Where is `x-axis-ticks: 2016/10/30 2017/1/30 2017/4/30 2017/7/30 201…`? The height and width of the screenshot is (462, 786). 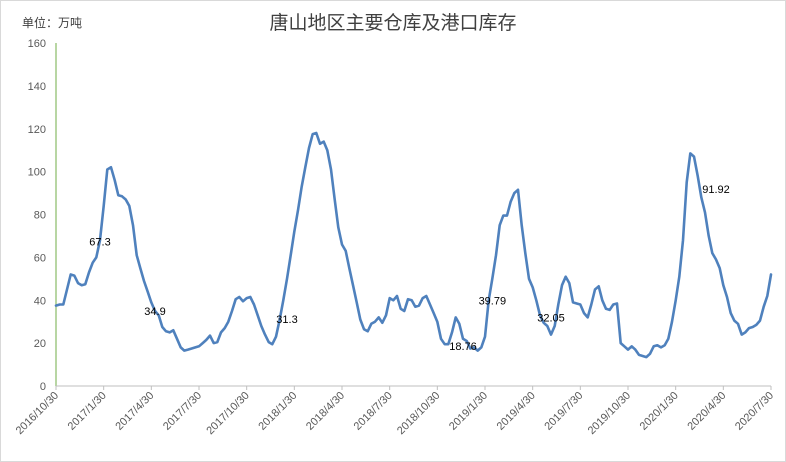 x-axis-ticks: 2016/10/30 2017/1/30 2017/4/30 2017/7/30 201… is located at coordinates (395, 411).